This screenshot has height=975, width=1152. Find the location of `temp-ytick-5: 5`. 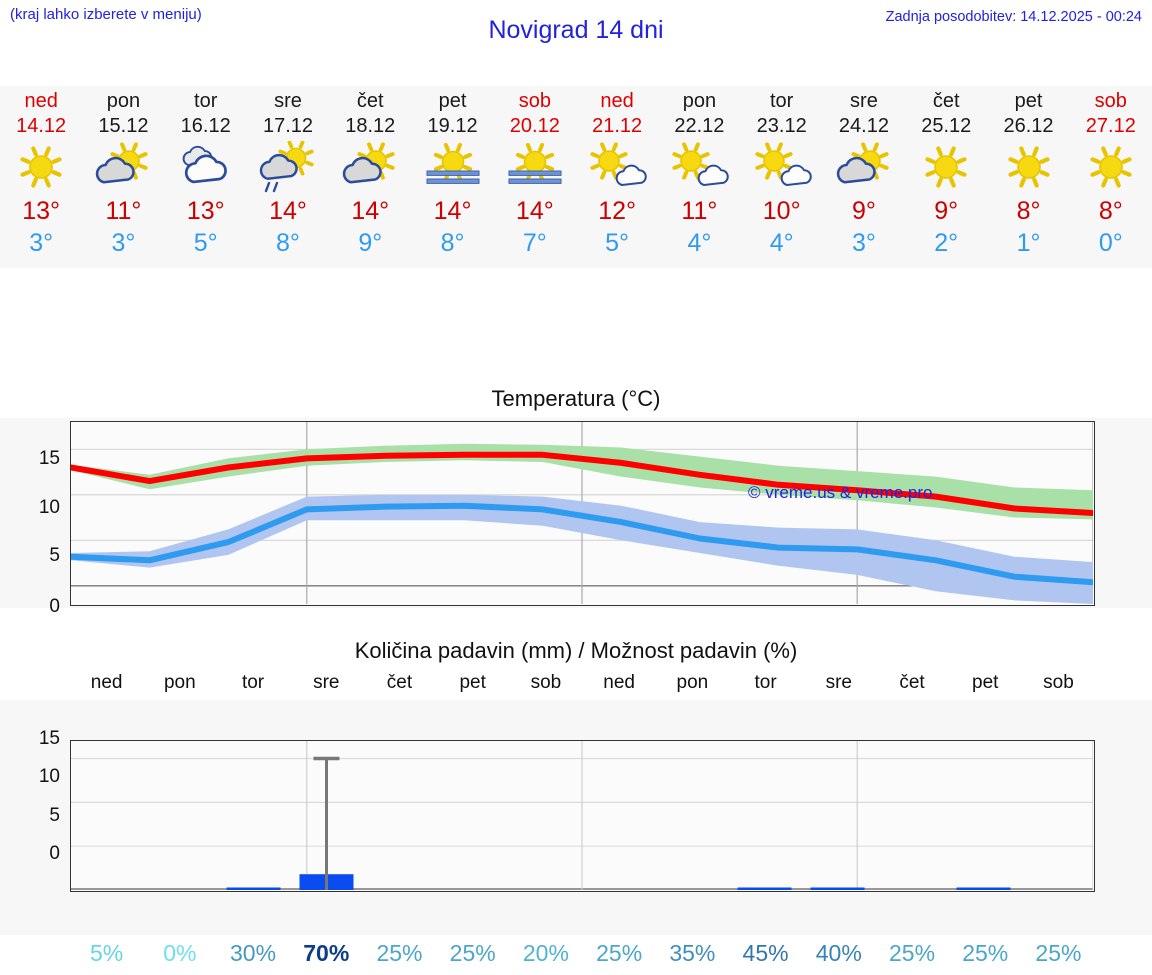

temp-ytick-5: 5 is located at coordinates (54, 555).